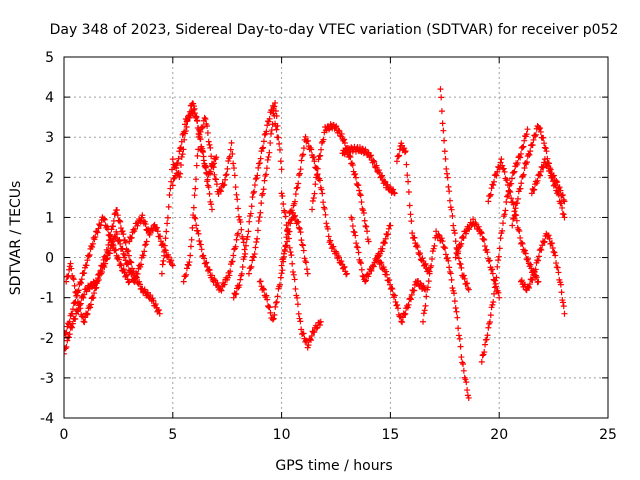 Image resolution: width=640 pixels, height=480 pixels. What do you see at coordinates (49, 98) in the screenshot?
I see `y-tick-label: 4` at bounding box center [49, 98].